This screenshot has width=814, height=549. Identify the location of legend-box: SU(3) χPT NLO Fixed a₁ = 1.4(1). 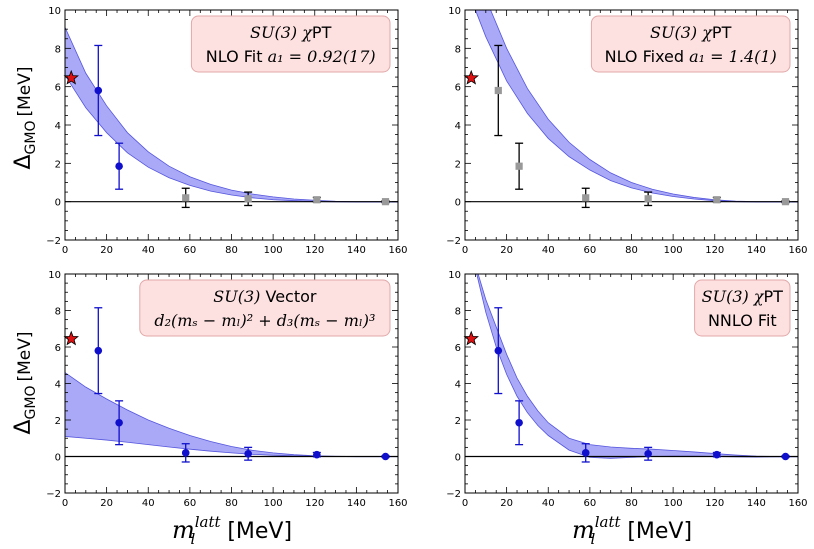
(690, 44).